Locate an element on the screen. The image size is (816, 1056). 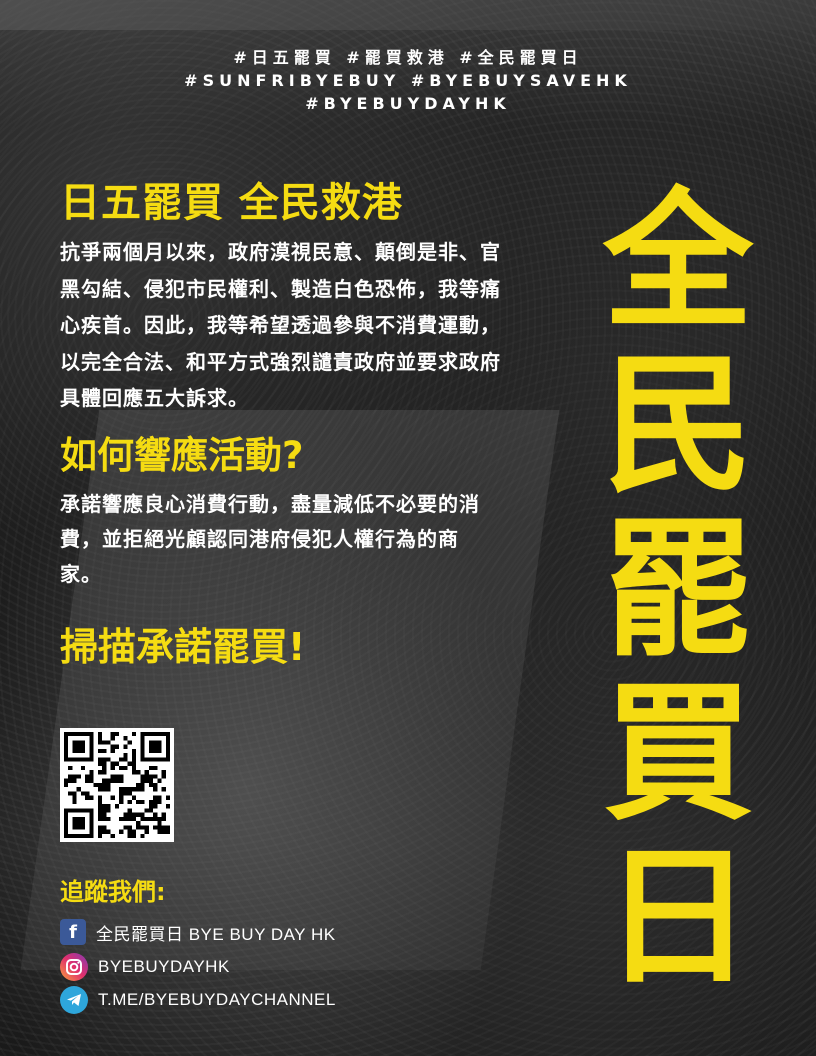
instagram-label: BYEBUYDAYHK is located at coordinates (164, 966).